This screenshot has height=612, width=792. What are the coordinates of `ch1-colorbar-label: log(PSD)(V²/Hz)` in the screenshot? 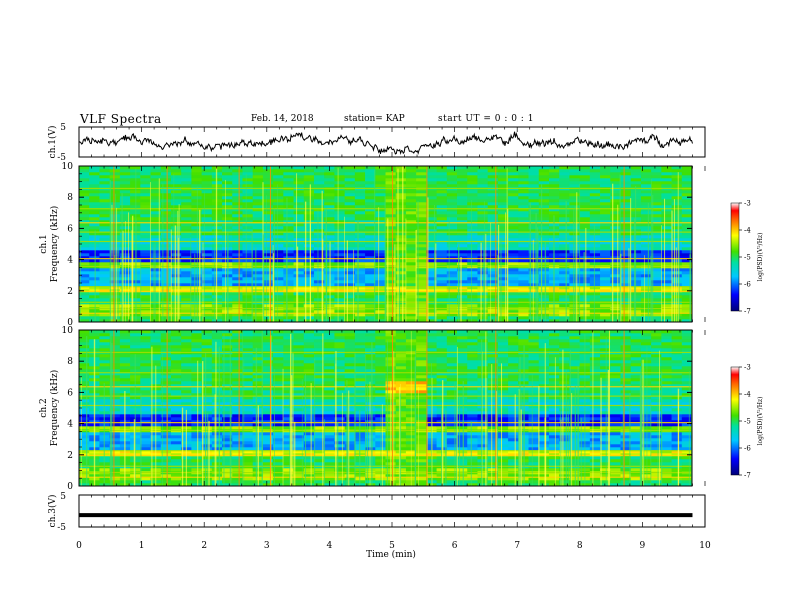 It's located at (760, 257).